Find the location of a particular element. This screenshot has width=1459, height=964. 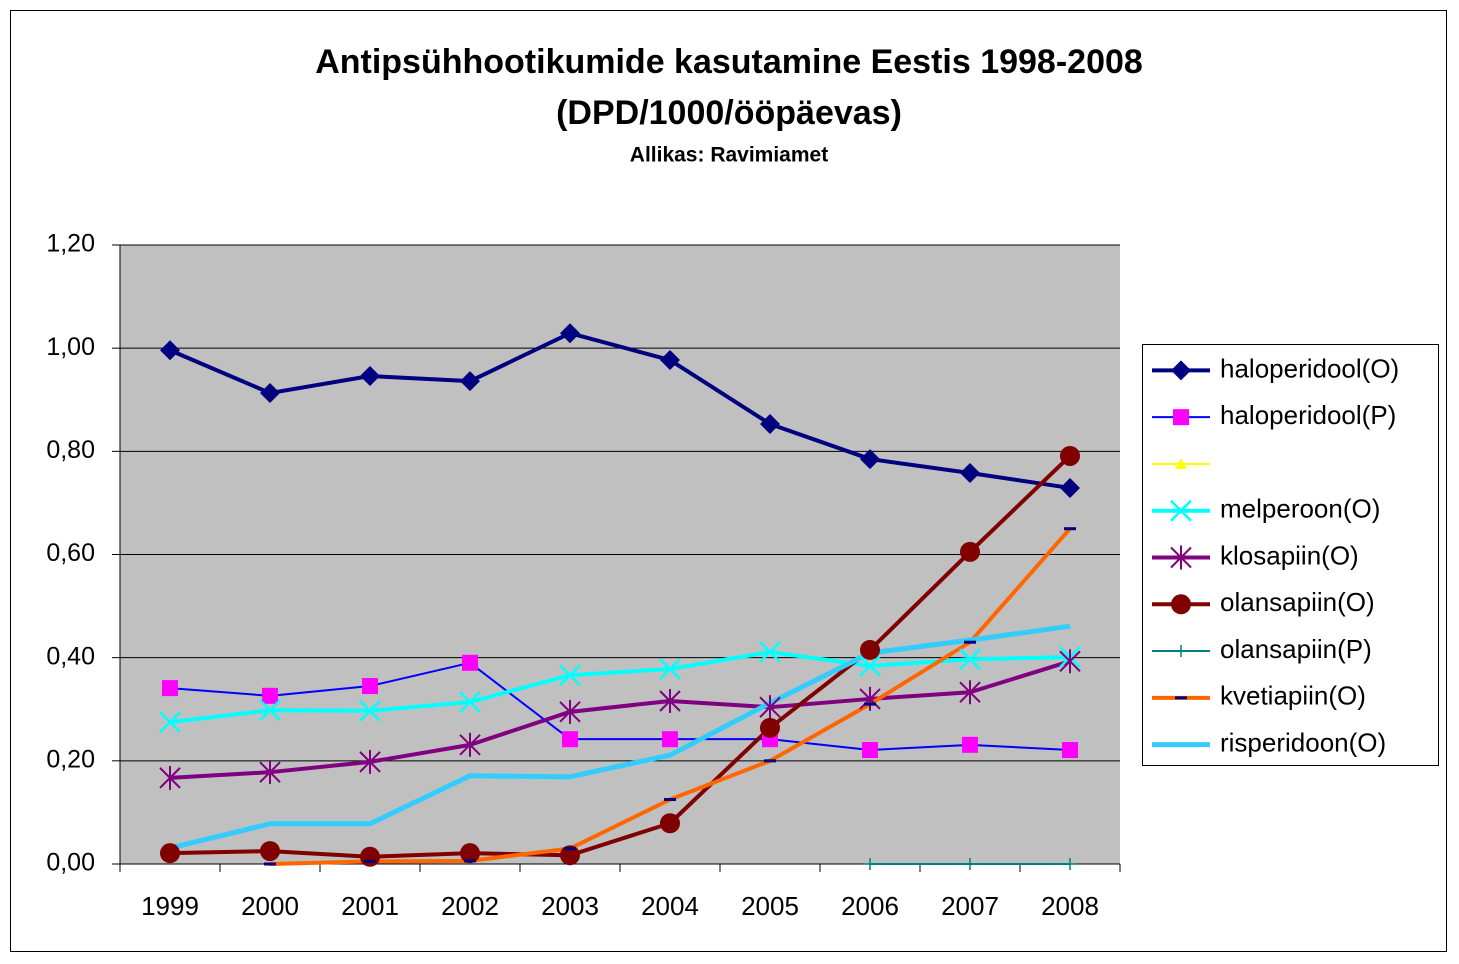

legend-box is located at coordinates (1290, 555).